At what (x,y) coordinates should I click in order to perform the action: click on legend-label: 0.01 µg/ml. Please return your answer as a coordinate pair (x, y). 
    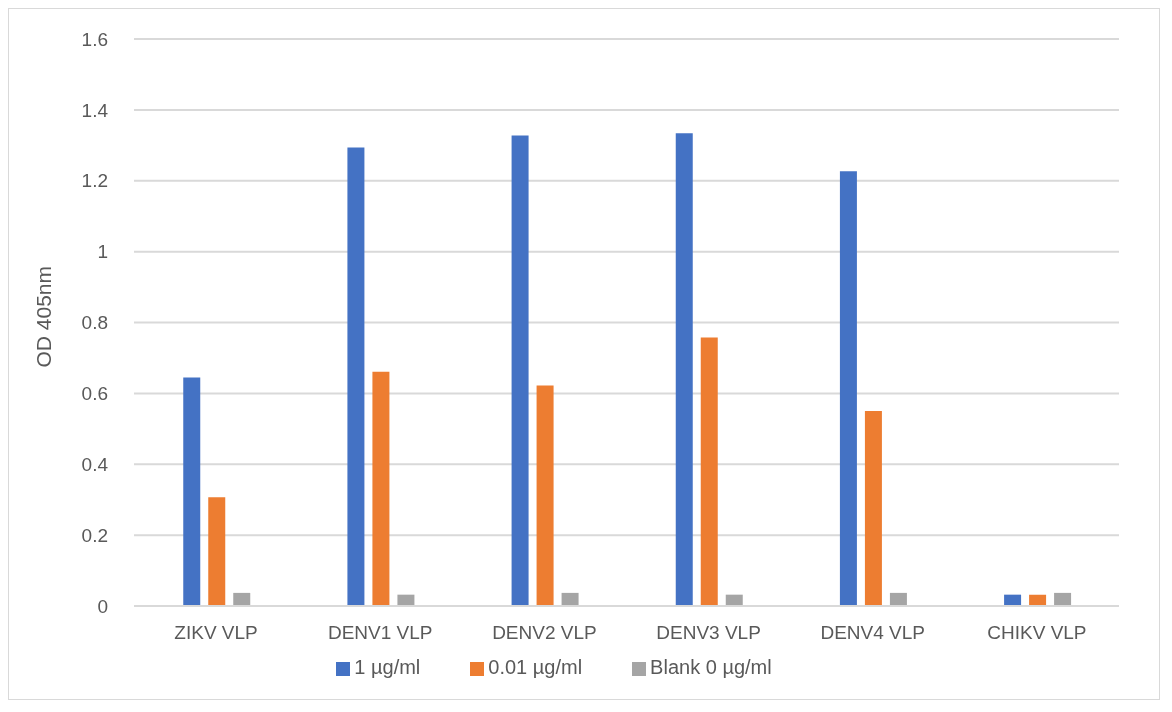
    Looking at the image, I should click on (535, 667).